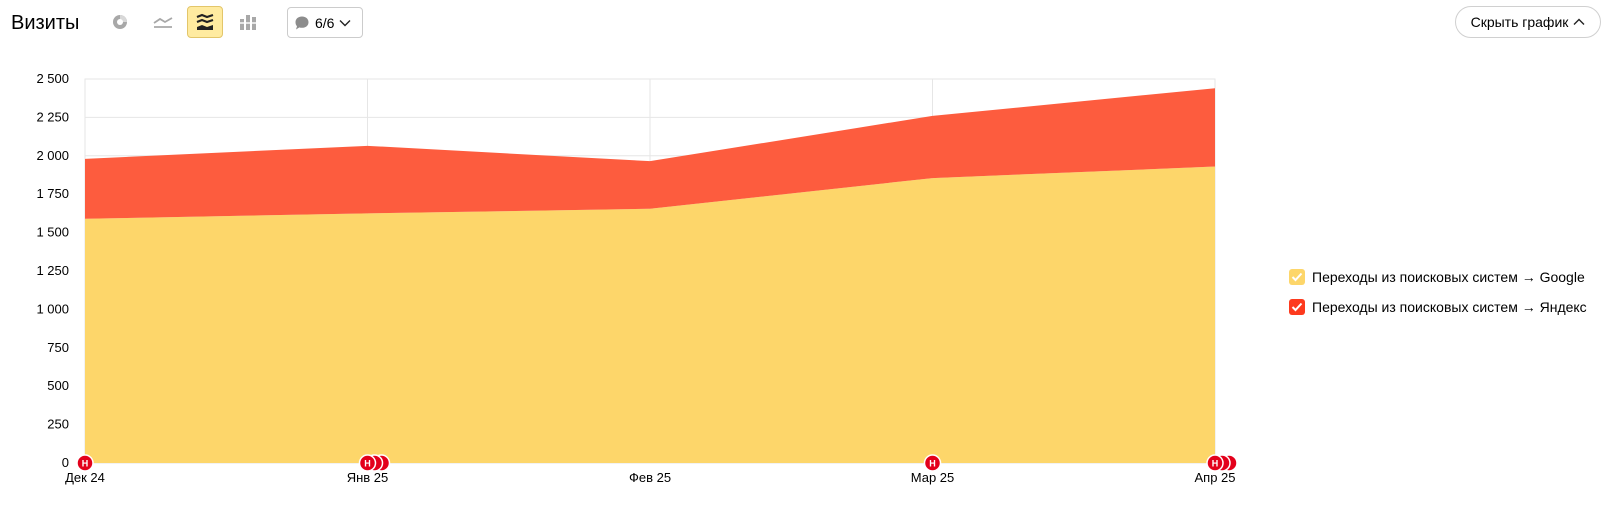  I want to click on bar-chart-icon, so click(248, 22).